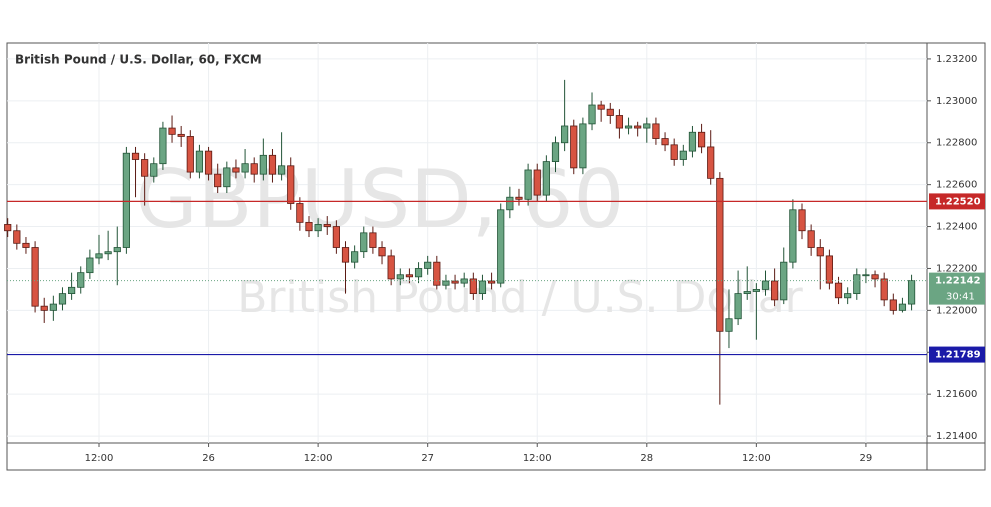  I want to click on y-tick-label: 1.22200, so click(956, 268).